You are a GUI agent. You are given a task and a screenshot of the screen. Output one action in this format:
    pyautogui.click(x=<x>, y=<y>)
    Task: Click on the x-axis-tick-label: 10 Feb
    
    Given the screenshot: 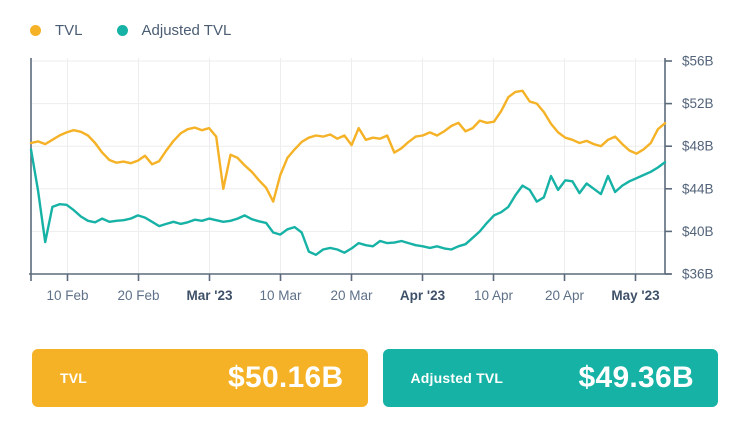 What is the action you would take?
    pyautogui.click(x=67, y=295)
    